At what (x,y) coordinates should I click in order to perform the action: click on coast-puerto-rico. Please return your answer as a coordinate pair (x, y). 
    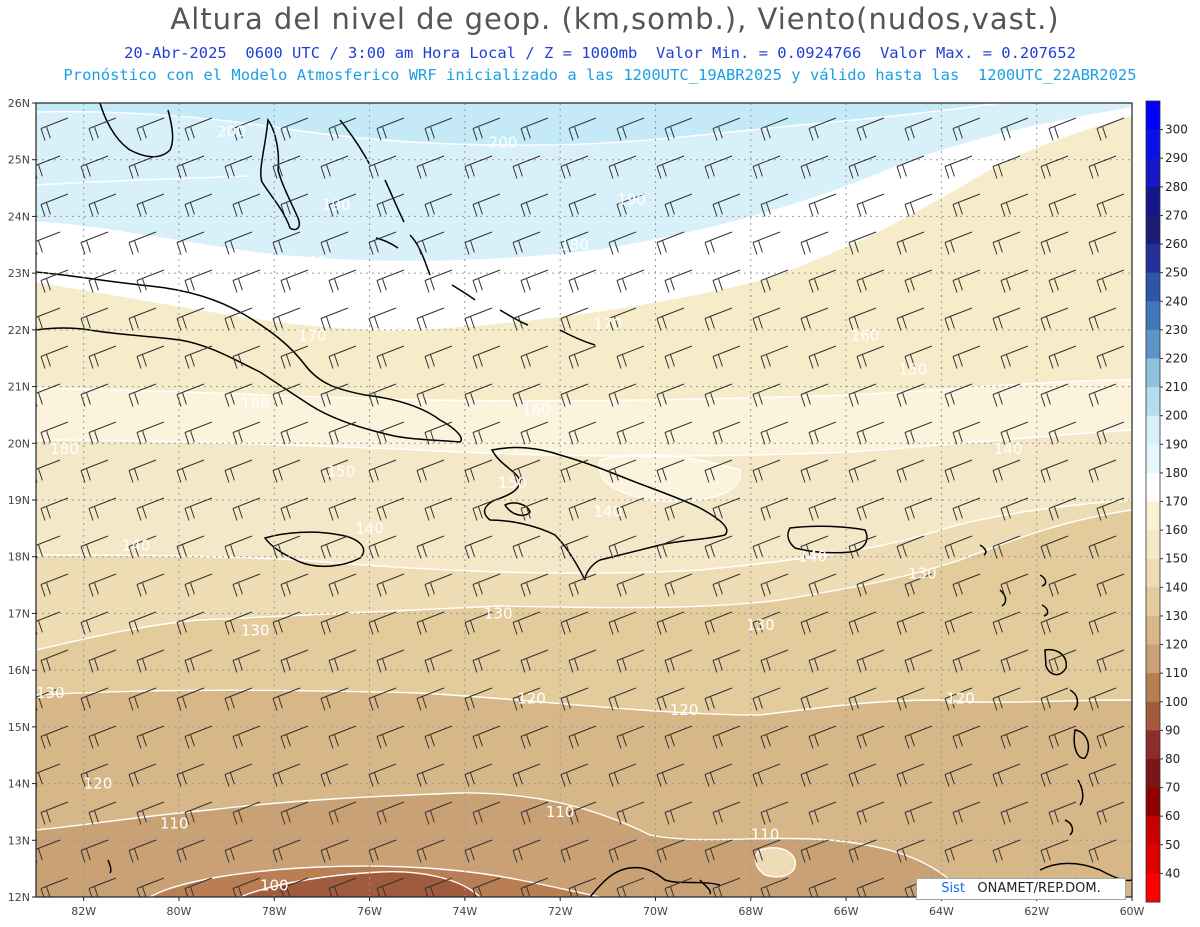
    Looking at the image, I should click on (827, 539).